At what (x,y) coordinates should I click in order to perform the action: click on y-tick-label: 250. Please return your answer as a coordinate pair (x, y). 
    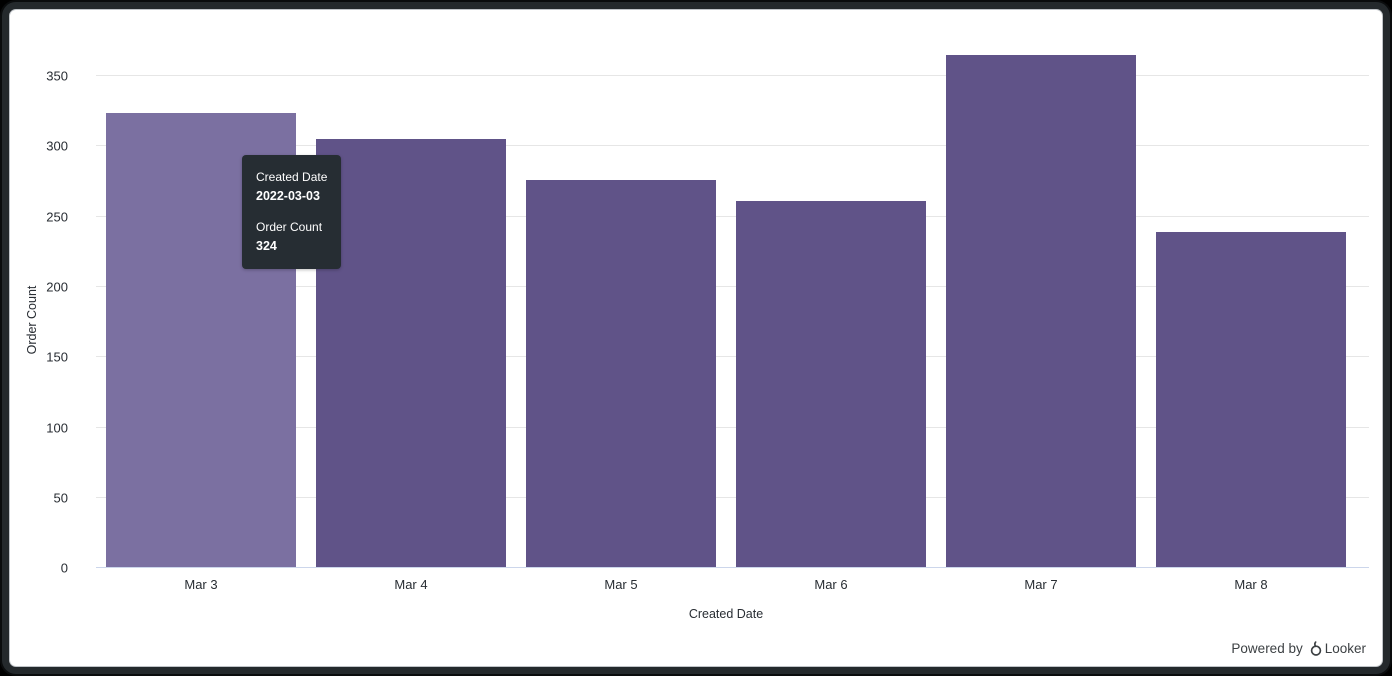
    Looking at the image, I should click on (57, 217).